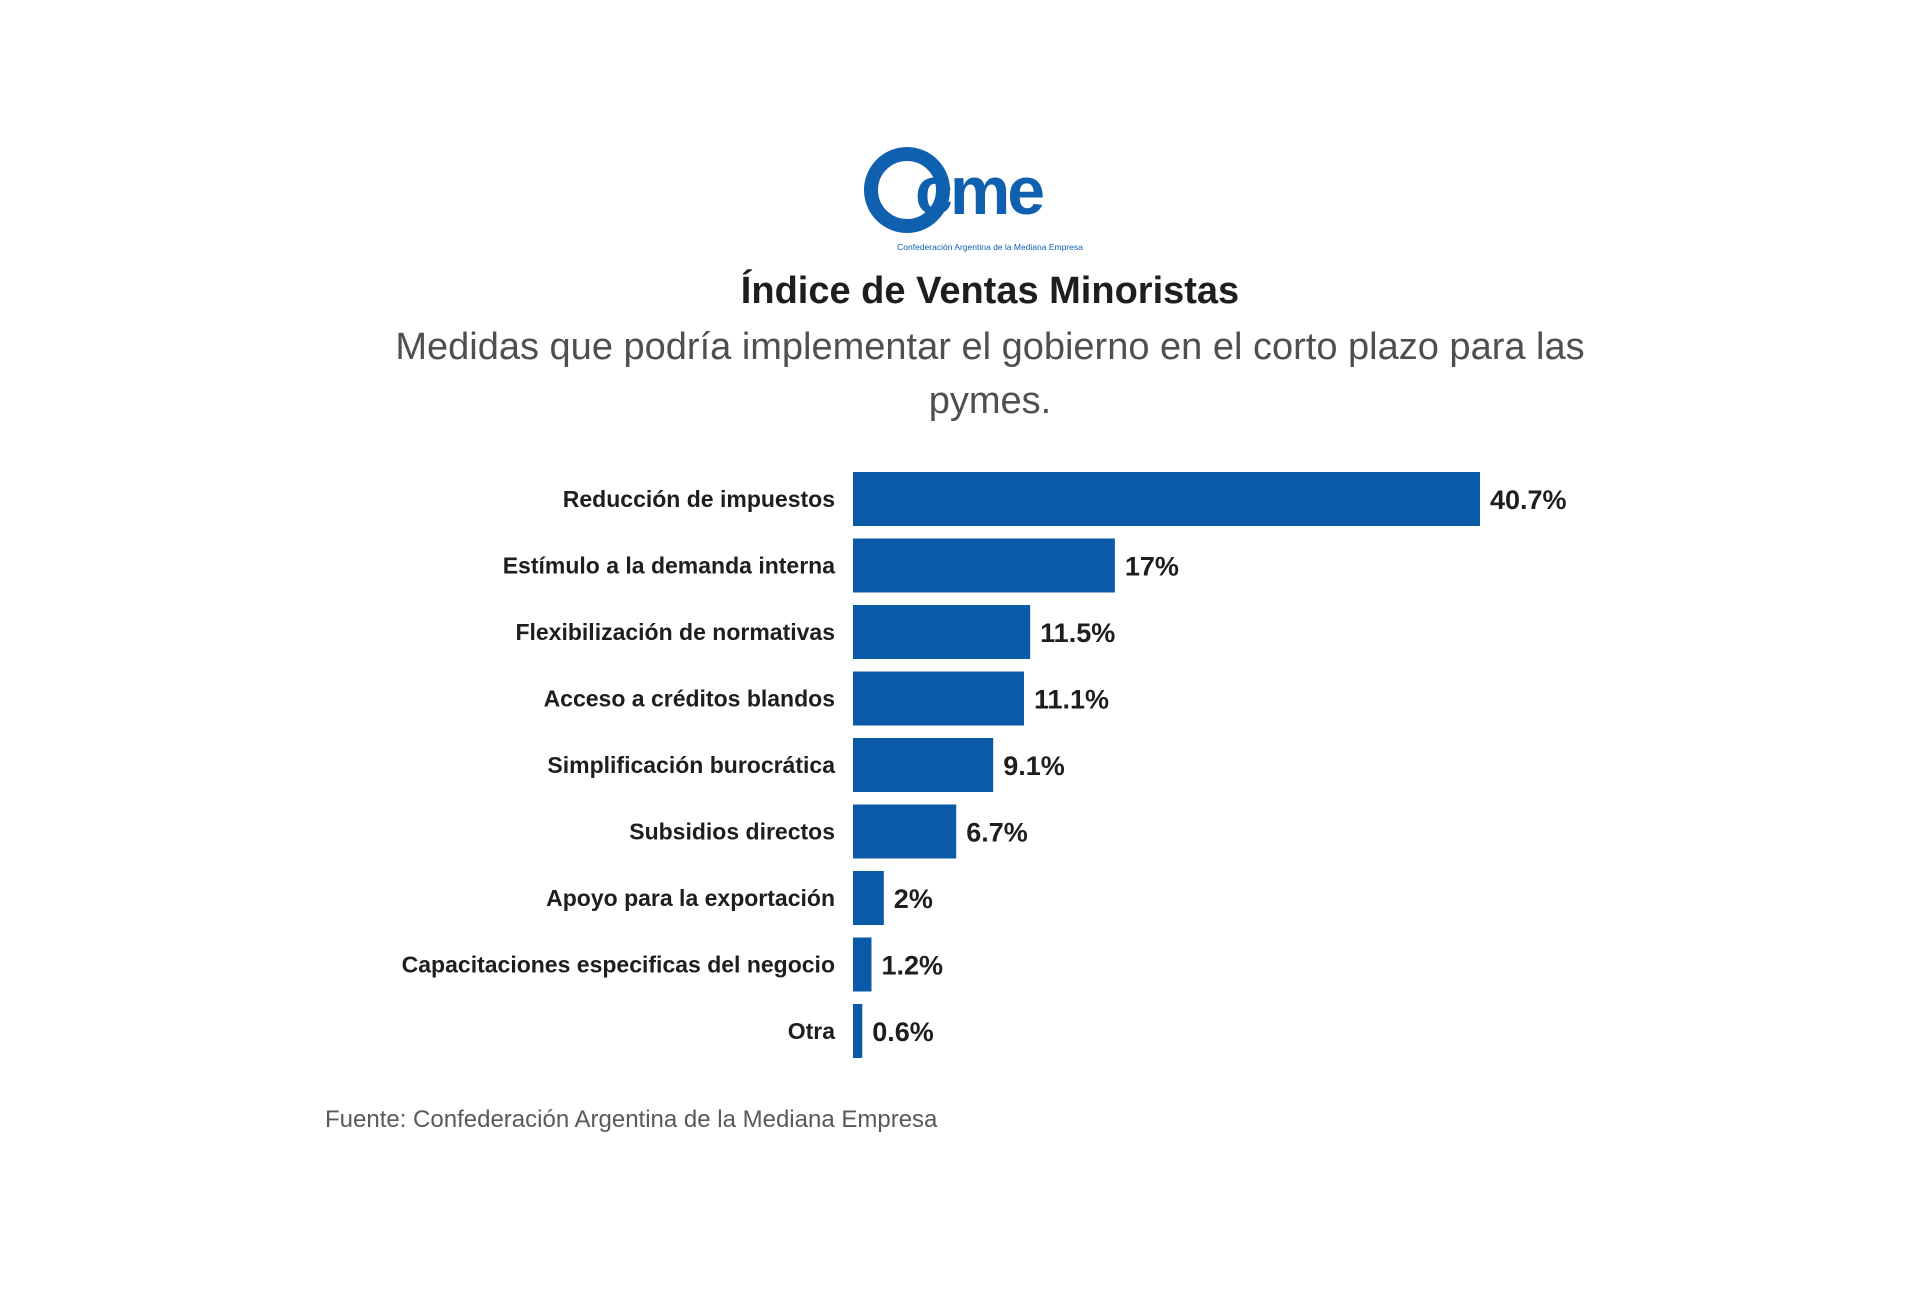 This screenshot has height=1304, width=1920. Describe the element at coordinates (907, 190) in the screenshot. I see `logo-ring-icon` at that location.